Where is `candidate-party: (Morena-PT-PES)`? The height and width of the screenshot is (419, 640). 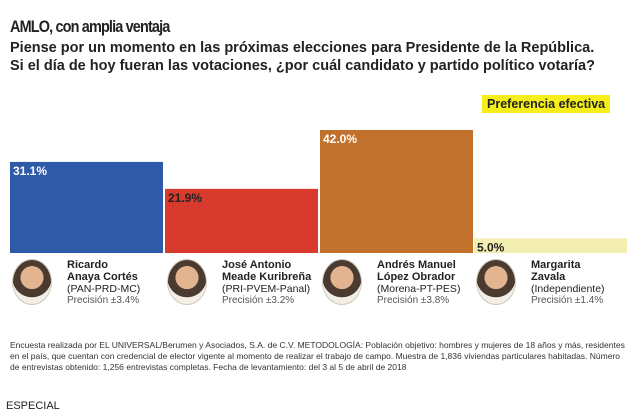
candidate-party: (Morena-PT-PES) is located at coordinates (419, 289).